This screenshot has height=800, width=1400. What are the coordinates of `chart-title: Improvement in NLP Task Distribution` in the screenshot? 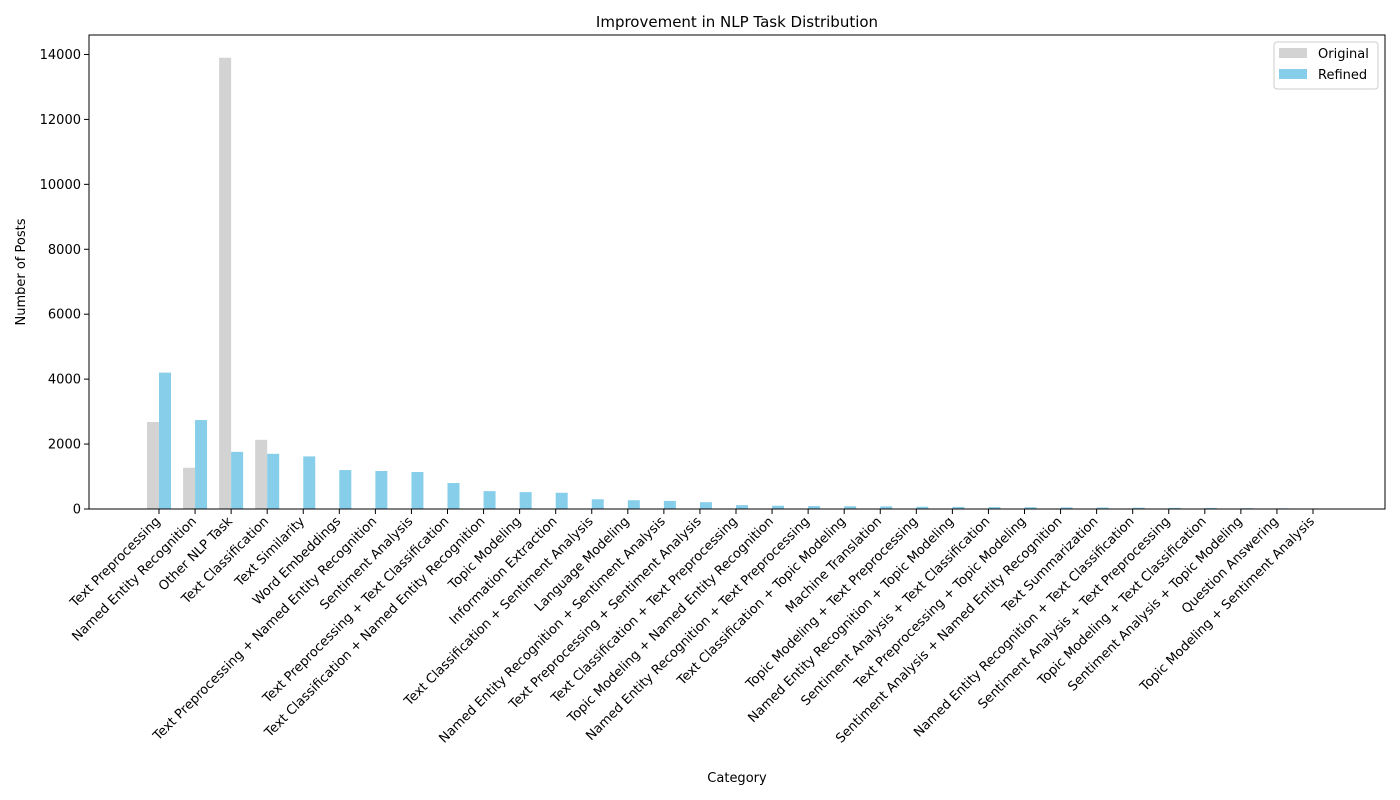 It's located at (737, 22).